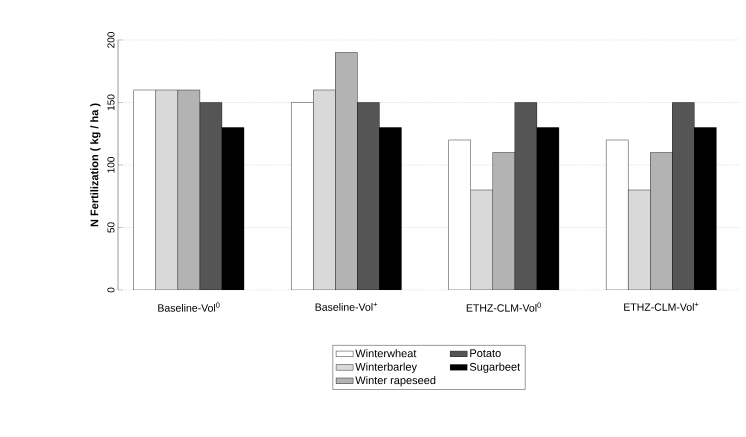  Describe the element at coordinates (110, 165) in the screenshot. I see `y-tick-label: 100` at that location.